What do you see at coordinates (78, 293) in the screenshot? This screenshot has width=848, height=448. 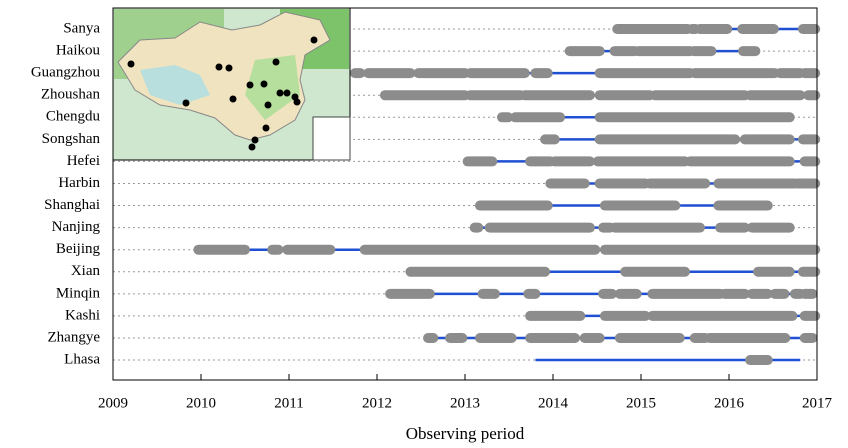 I see `station-label: Minqin` at bounding box center [78, 293].